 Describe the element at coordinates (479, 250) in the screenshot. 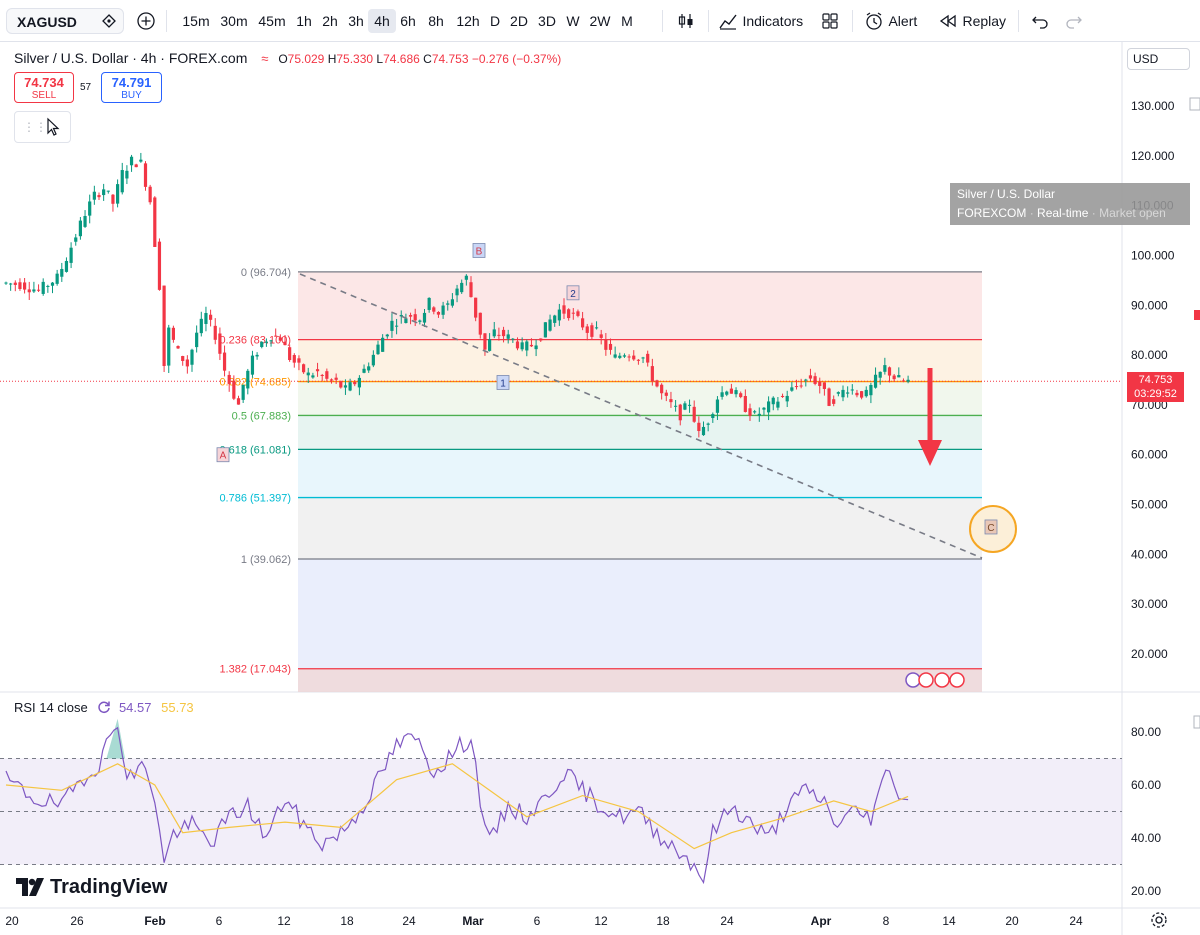

I see `wave-label-box-b` at that location.